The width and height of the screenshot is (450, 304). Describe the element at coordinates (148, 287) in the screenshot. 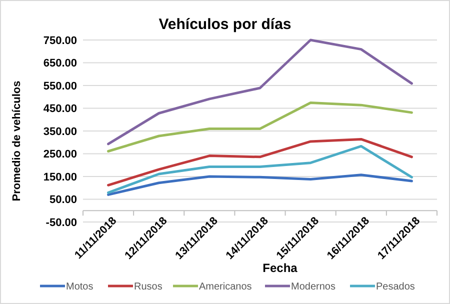

I see `legend-label: Rusos` at that location.